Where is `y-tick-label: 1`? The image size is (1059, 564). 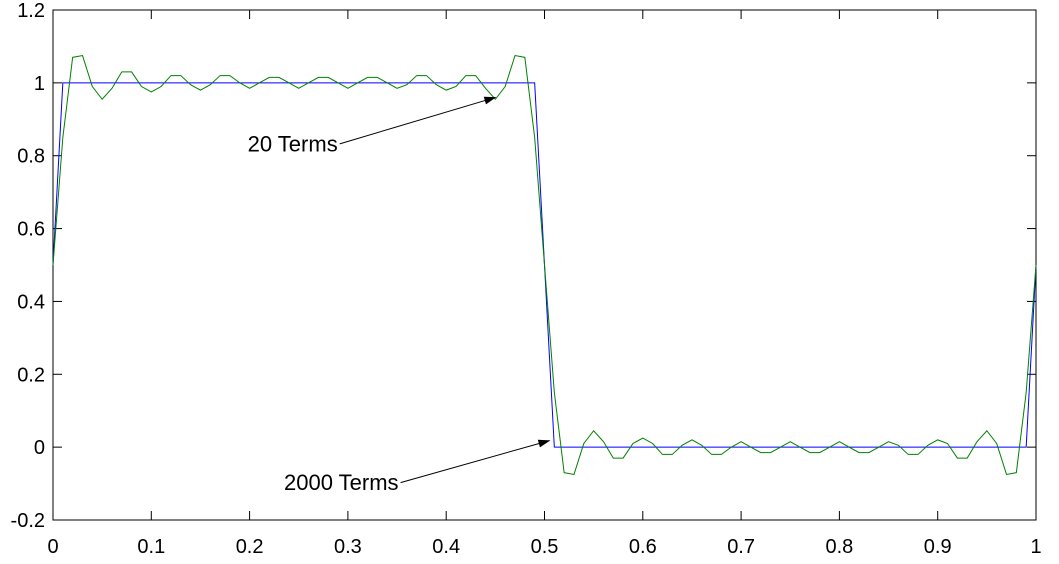 y-tick-label: 1 is located at coordinates (39, 84).